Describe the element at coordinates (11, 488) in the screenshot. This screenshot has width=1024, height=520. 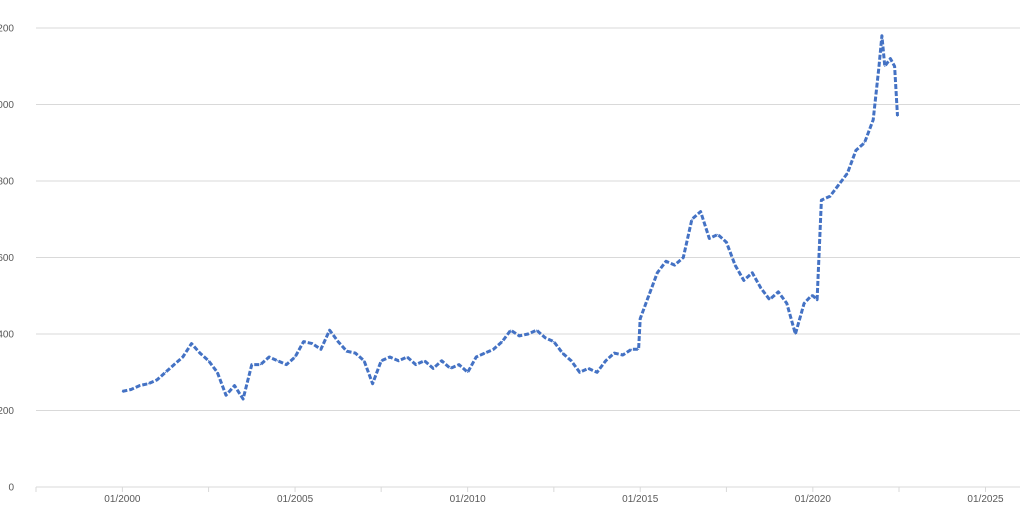
I see `y-tick-label: 0` at that location.